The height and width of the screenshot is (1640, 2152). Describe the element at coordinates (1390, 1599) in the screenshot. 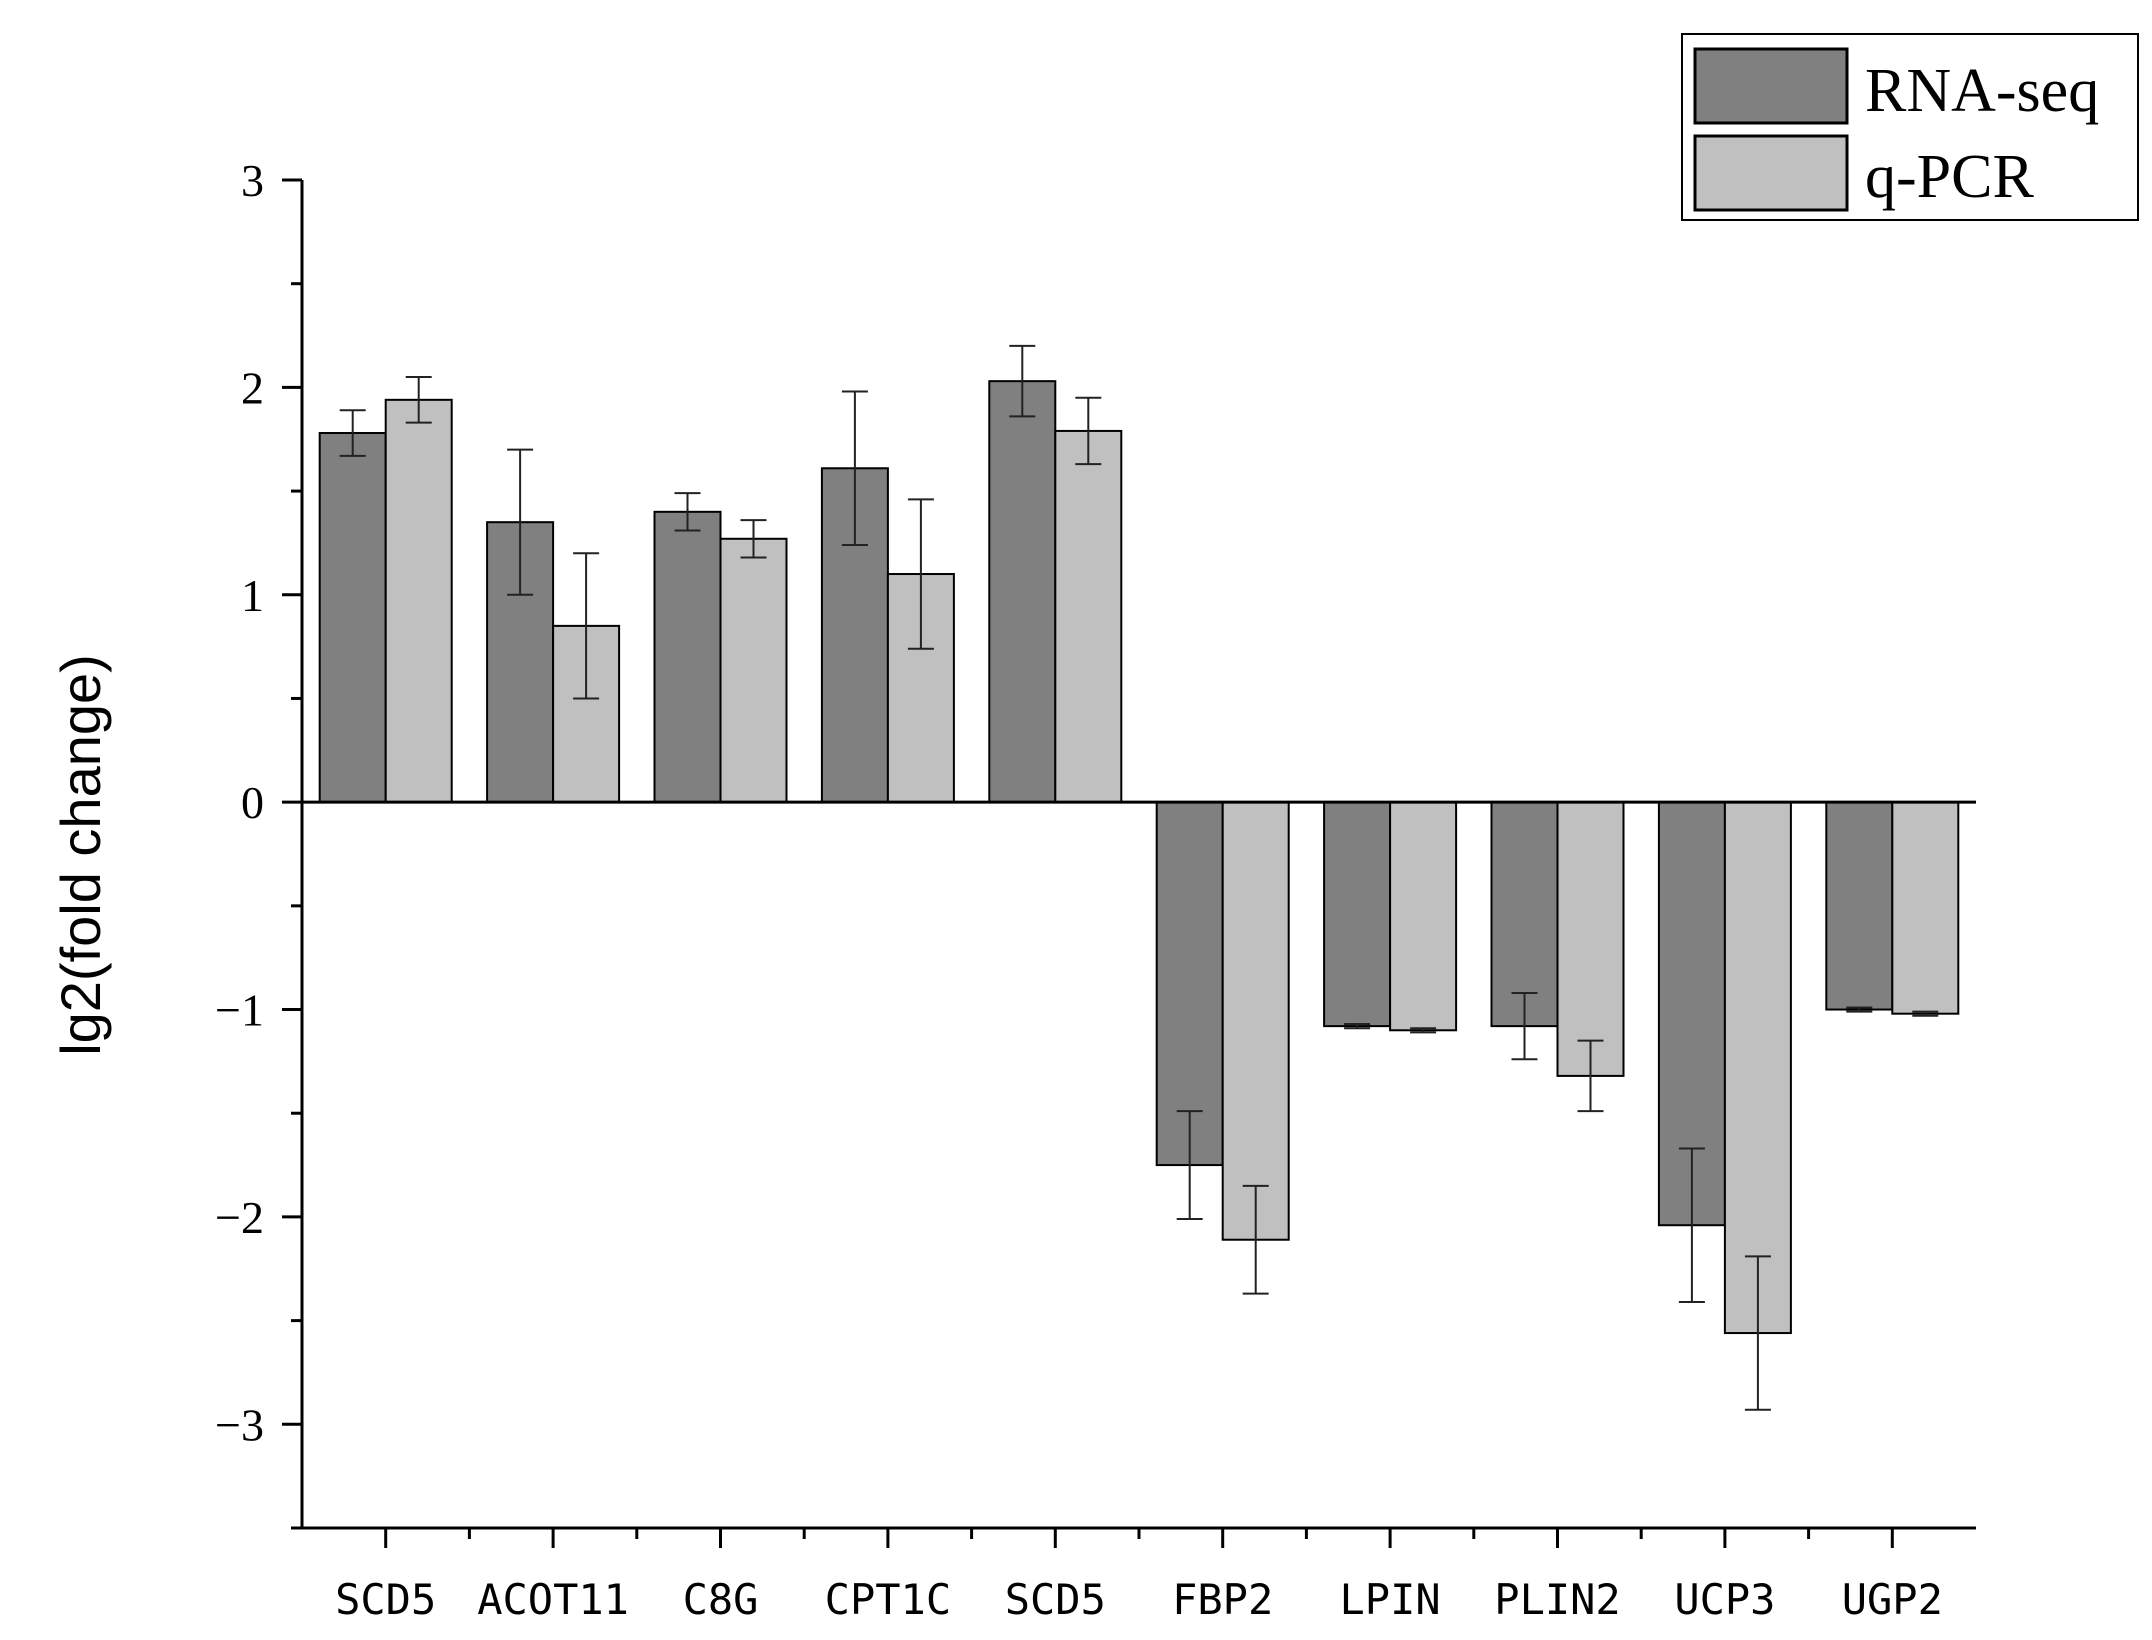

I see `x-tick-label: LPIN` at that location.